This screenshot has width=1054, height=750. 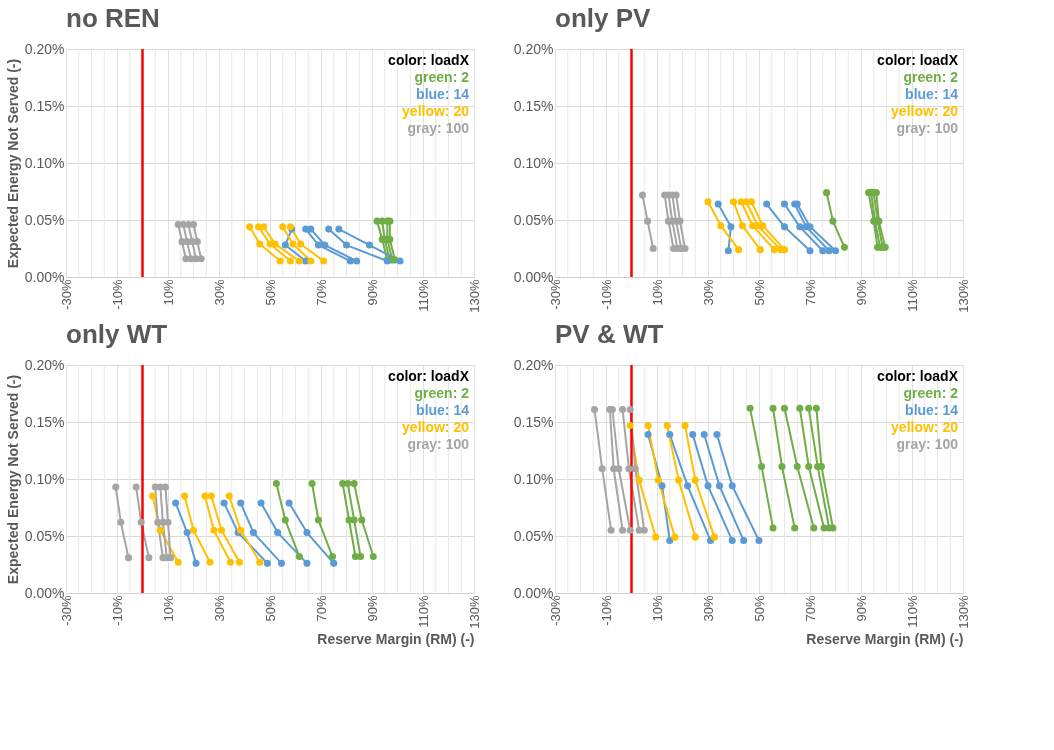 I want to click on chart-title: only PV, so click(x=603, y=18).